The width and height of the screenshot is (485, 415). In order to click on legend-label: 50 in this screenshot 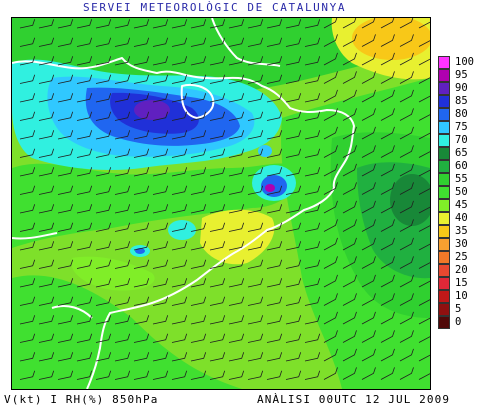, I will do `click(461, 192)`.